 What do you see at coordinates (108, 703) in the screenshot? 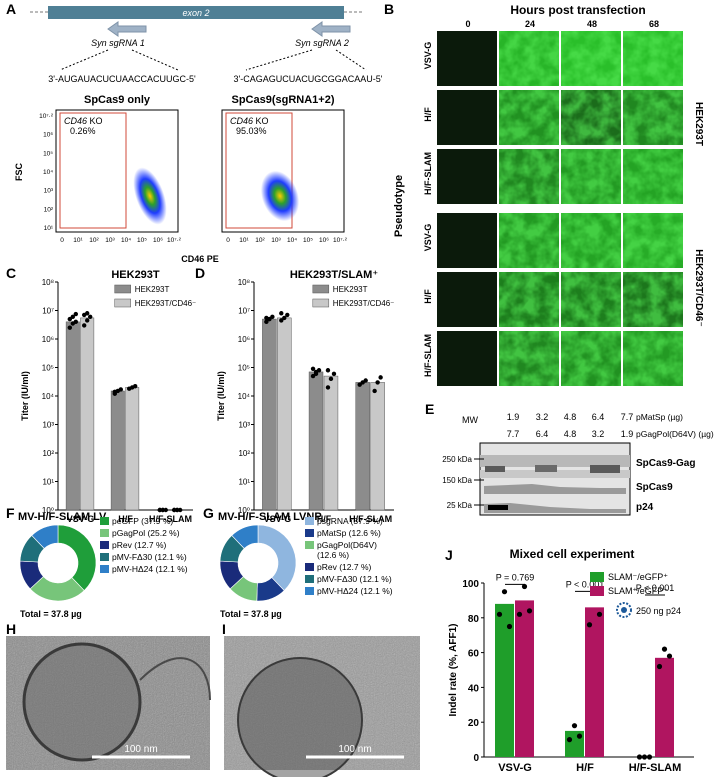
I see `panel-h: 100 nm` at bounding box center [108, 703].